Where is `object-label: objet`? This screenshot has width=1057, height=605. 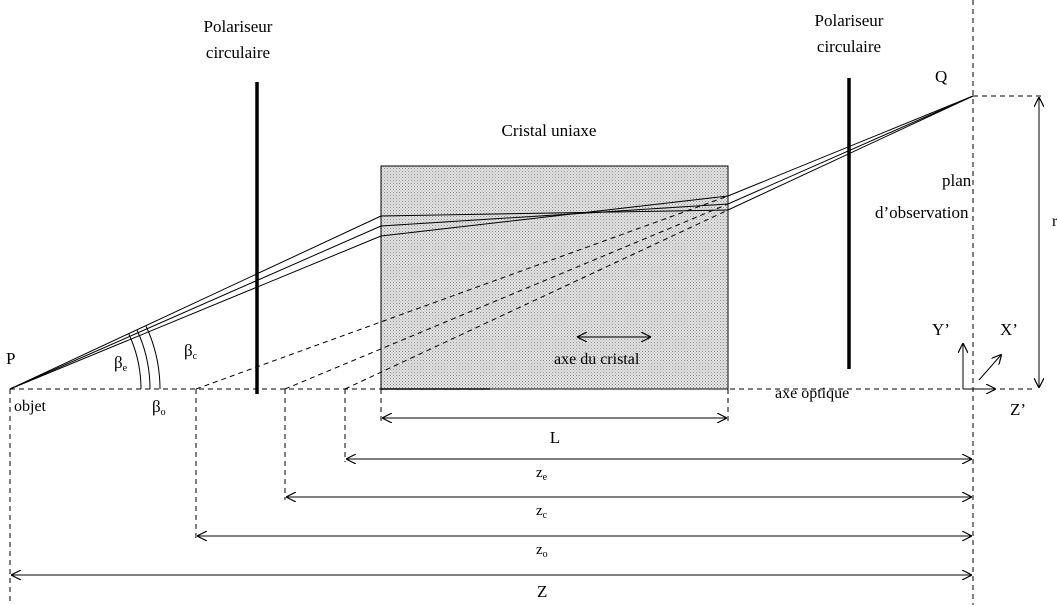 object-label: objet is located at coordinates (30, 406).